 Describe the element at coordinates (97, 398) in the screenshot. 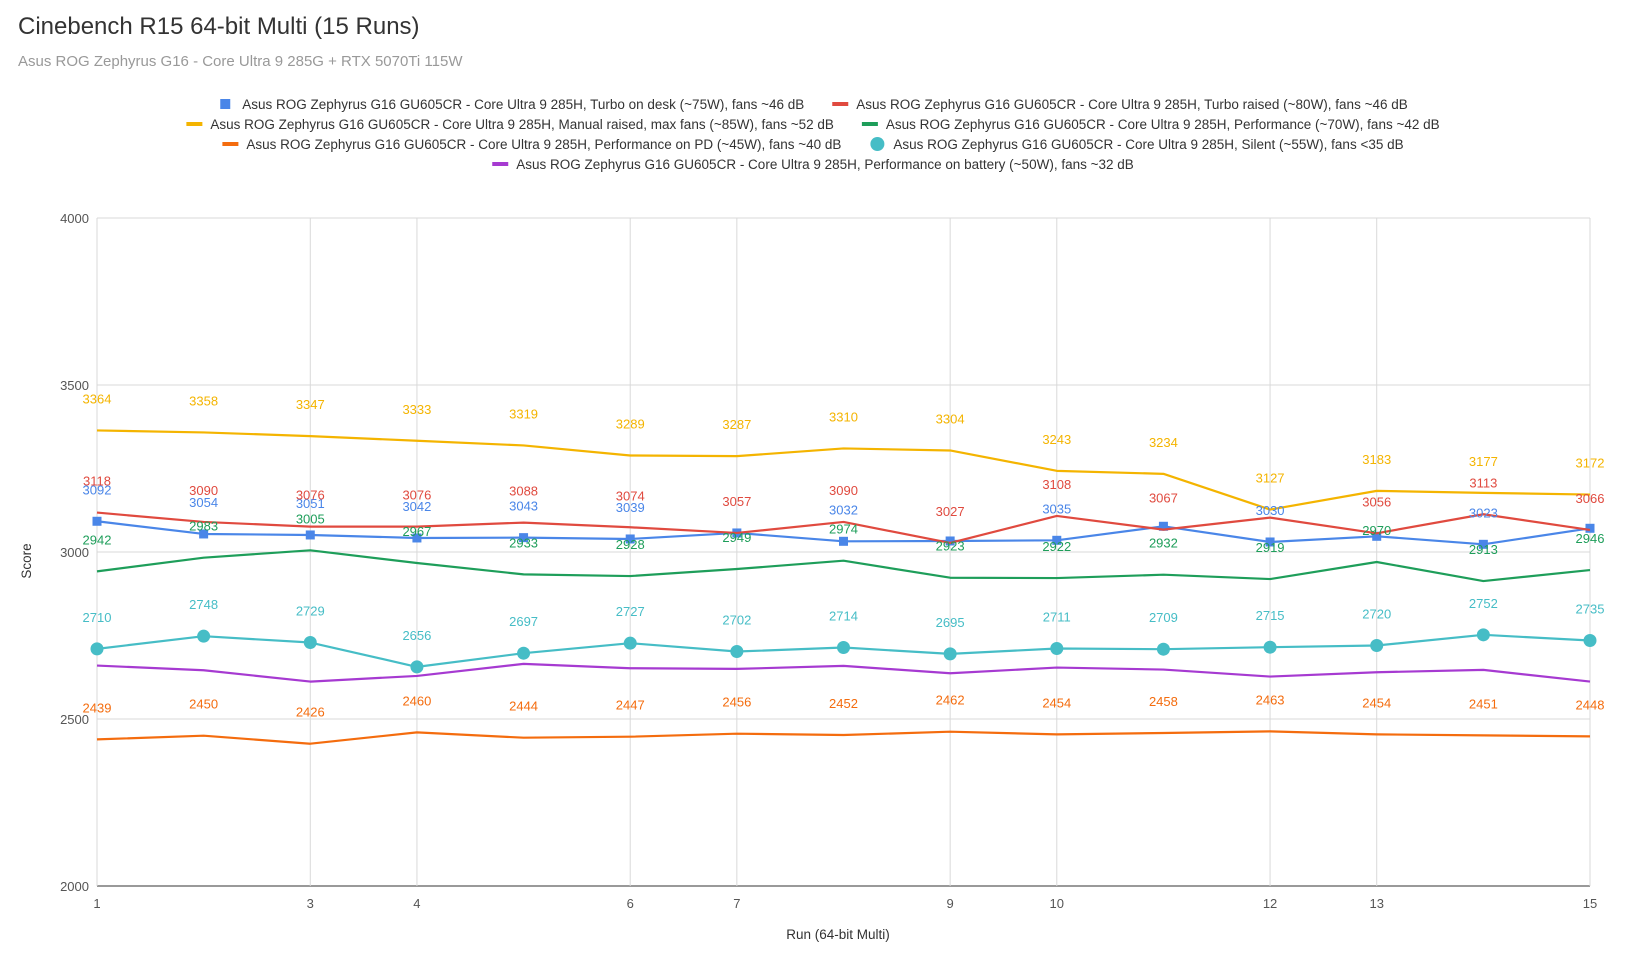

I see `data-label: 3364` at that location.